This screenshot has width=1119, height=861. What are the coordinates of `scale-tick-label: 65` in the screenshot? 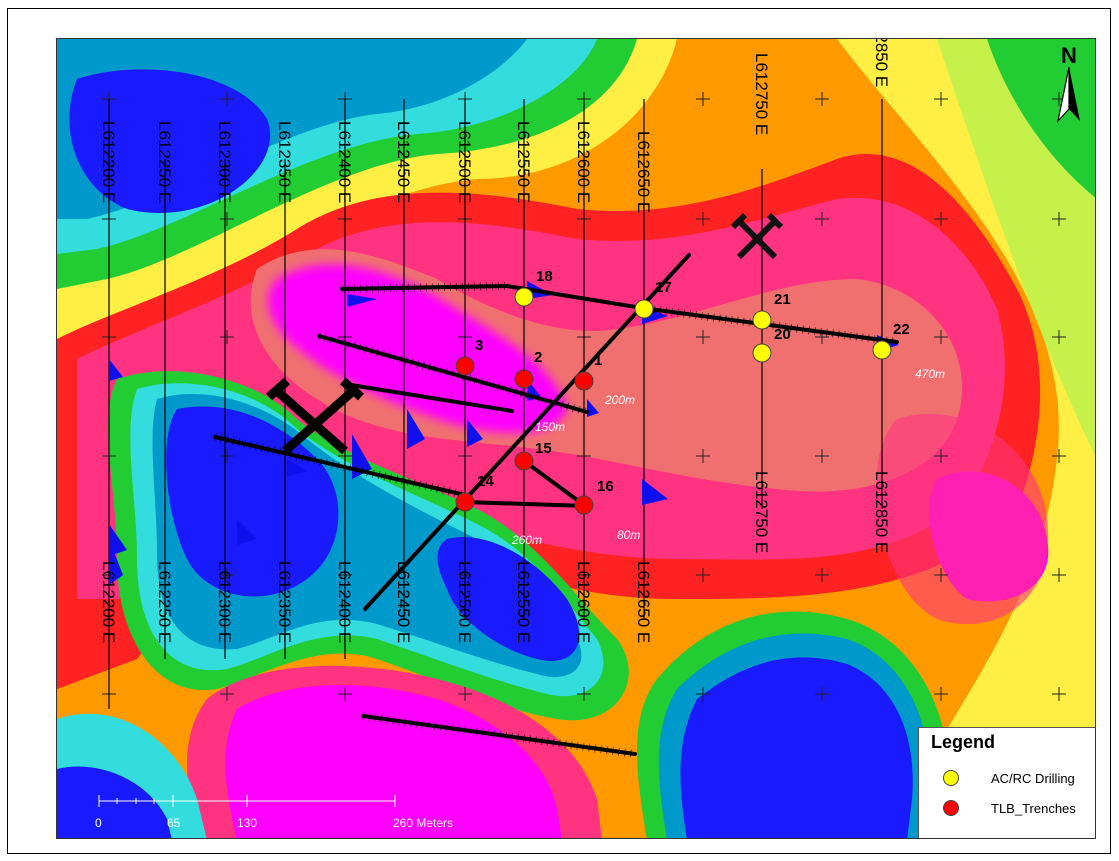 It's located at (174, 823).